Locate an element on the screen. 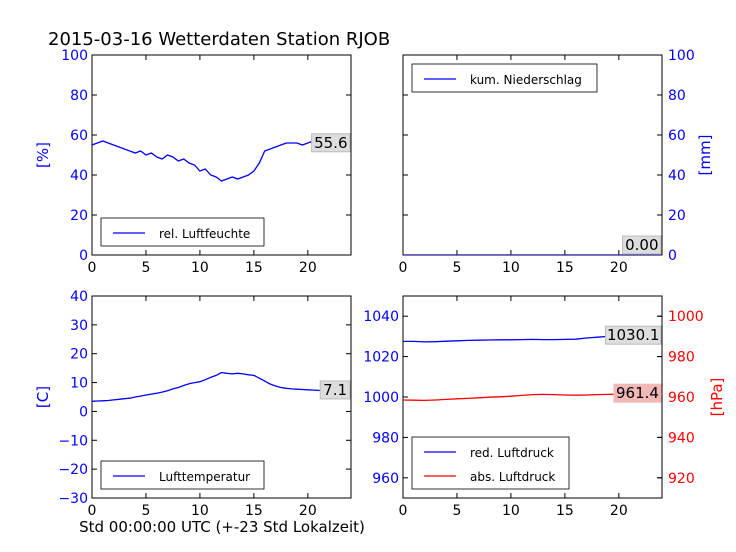 The image size is (736, 552). precipitation-last-value-box is located at coordinates (642, 245).